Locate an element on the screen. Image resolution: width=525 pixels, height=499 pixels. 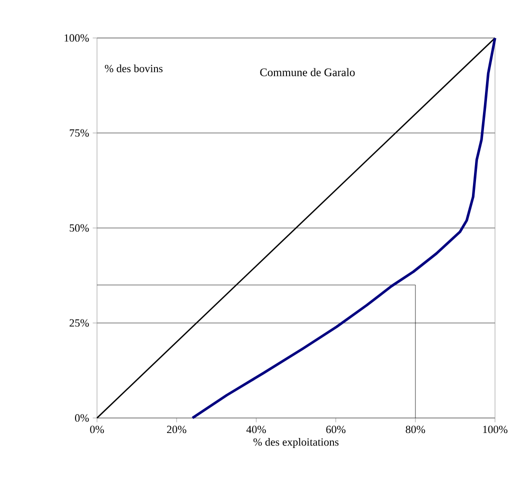
x-tick-label: 20% is located at coordinates (176, 430).